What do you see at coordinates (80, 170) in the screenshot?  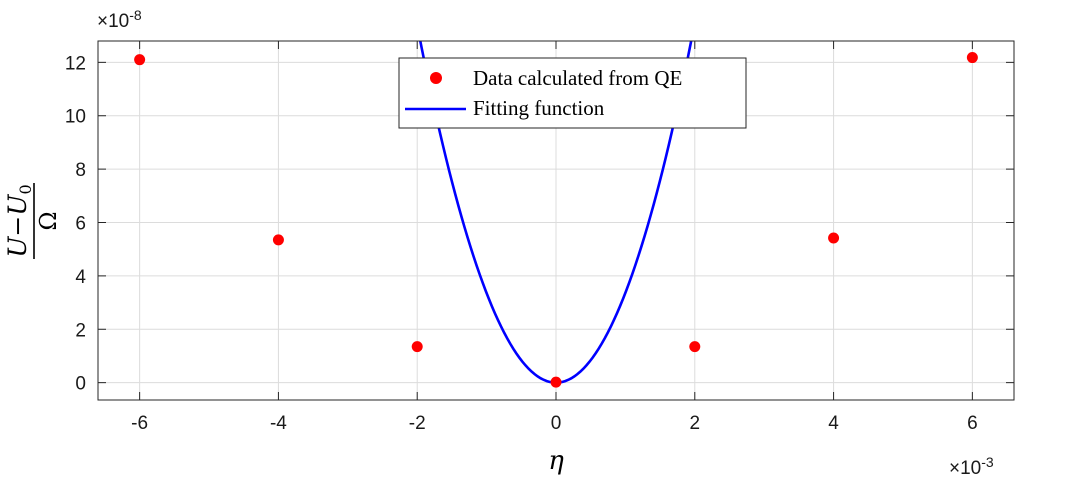 I see `y-tick-label: 8` at bounding box center [80, 170].